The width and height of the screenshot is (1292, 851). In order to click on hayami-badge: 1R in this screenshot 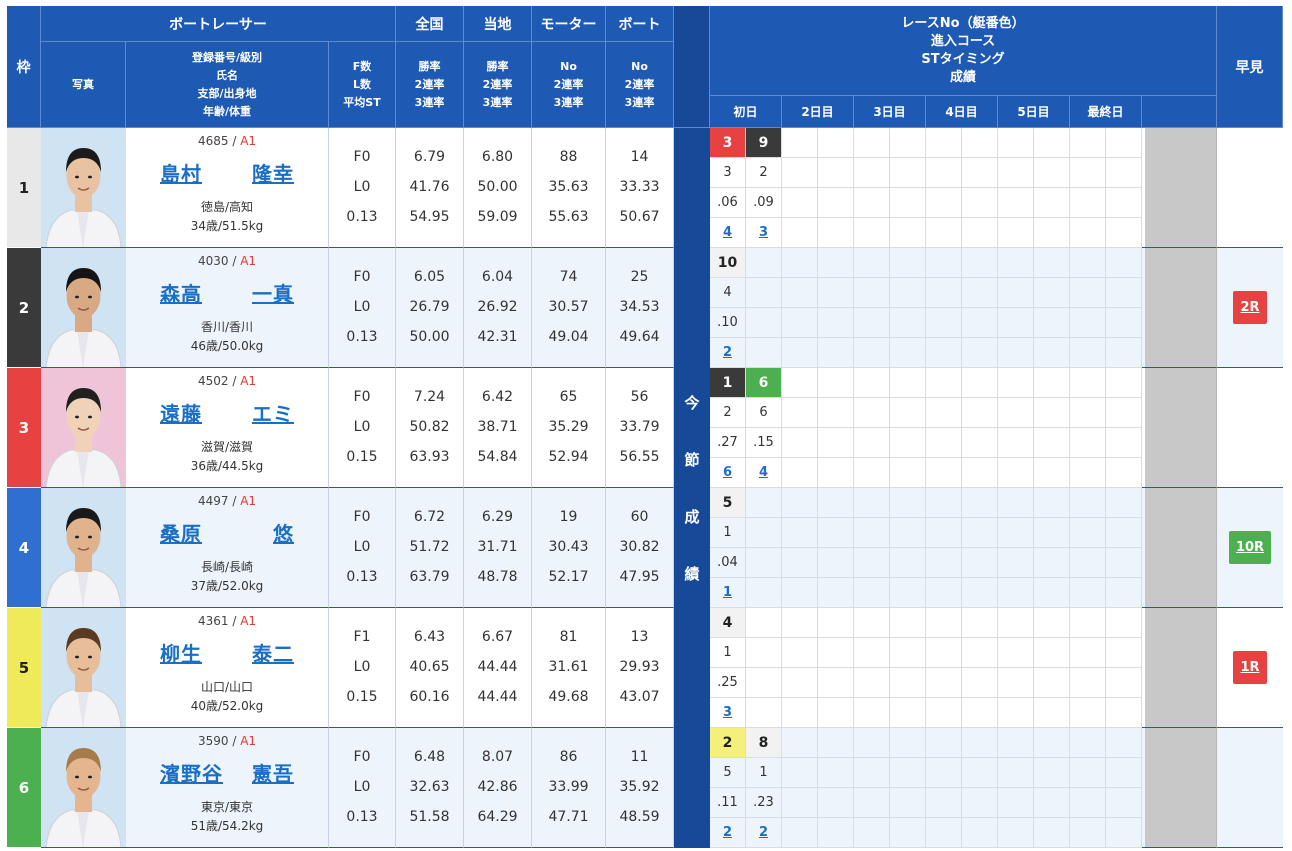, I will do `click(1250, 667)`.